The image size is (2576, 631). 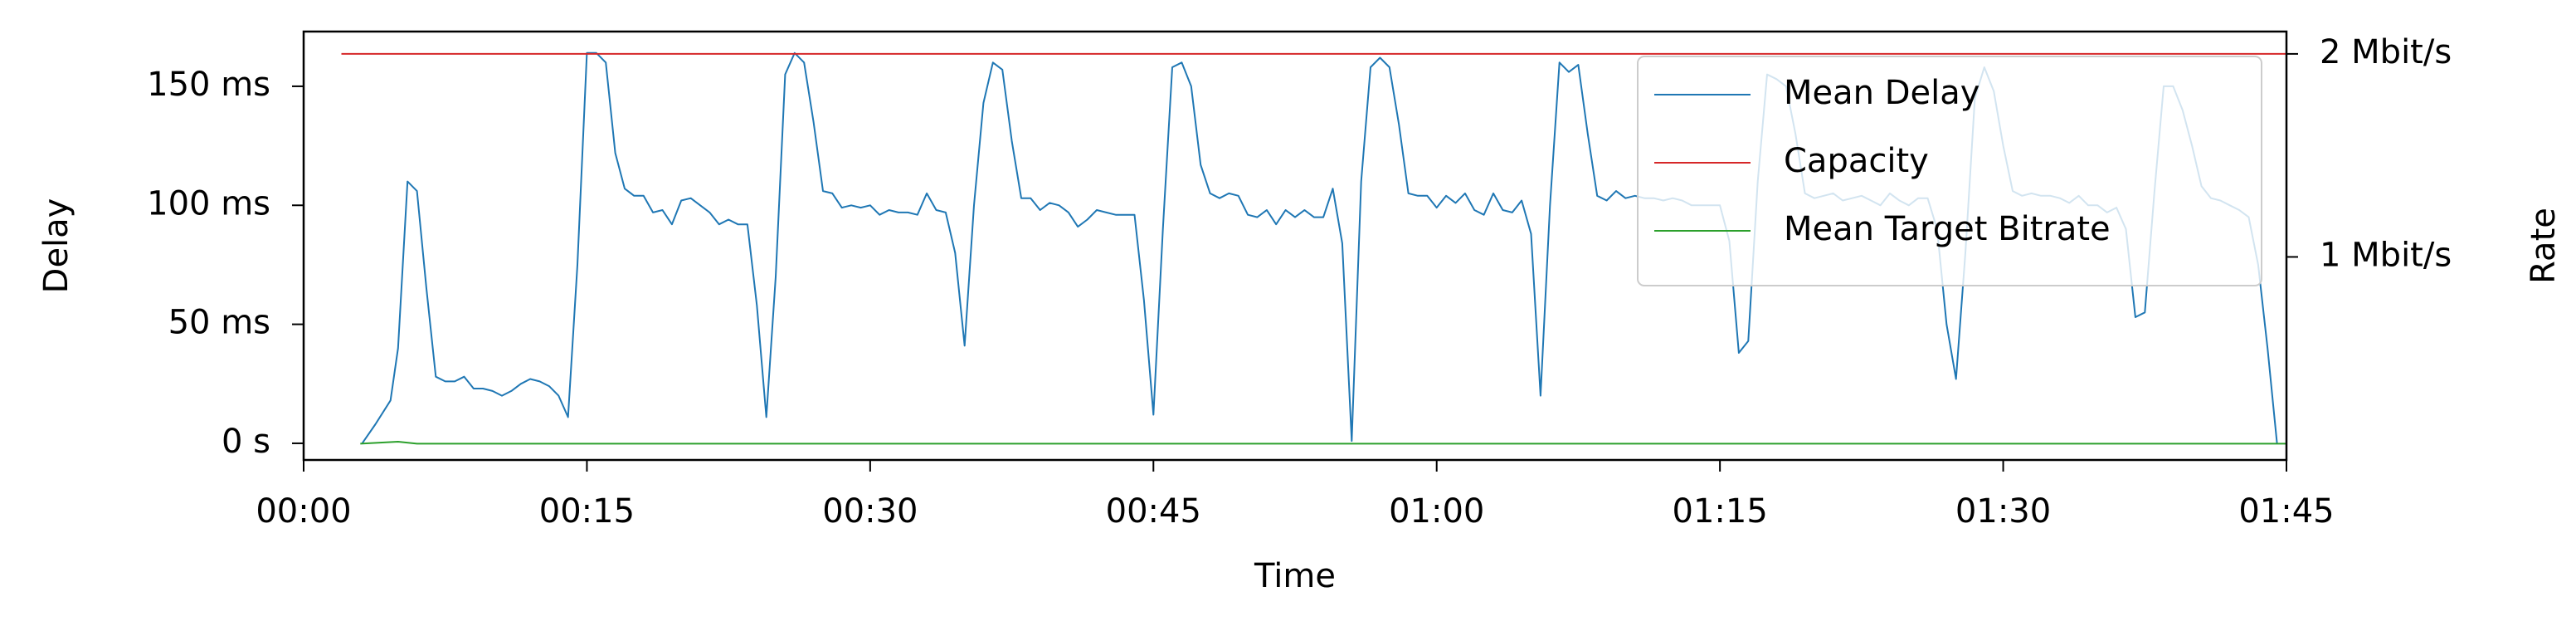 What do you see at coordinates (1881, 93) in the screenshot?
I see `legend-label: Mean Delay` at bounding box center [1881, 93].